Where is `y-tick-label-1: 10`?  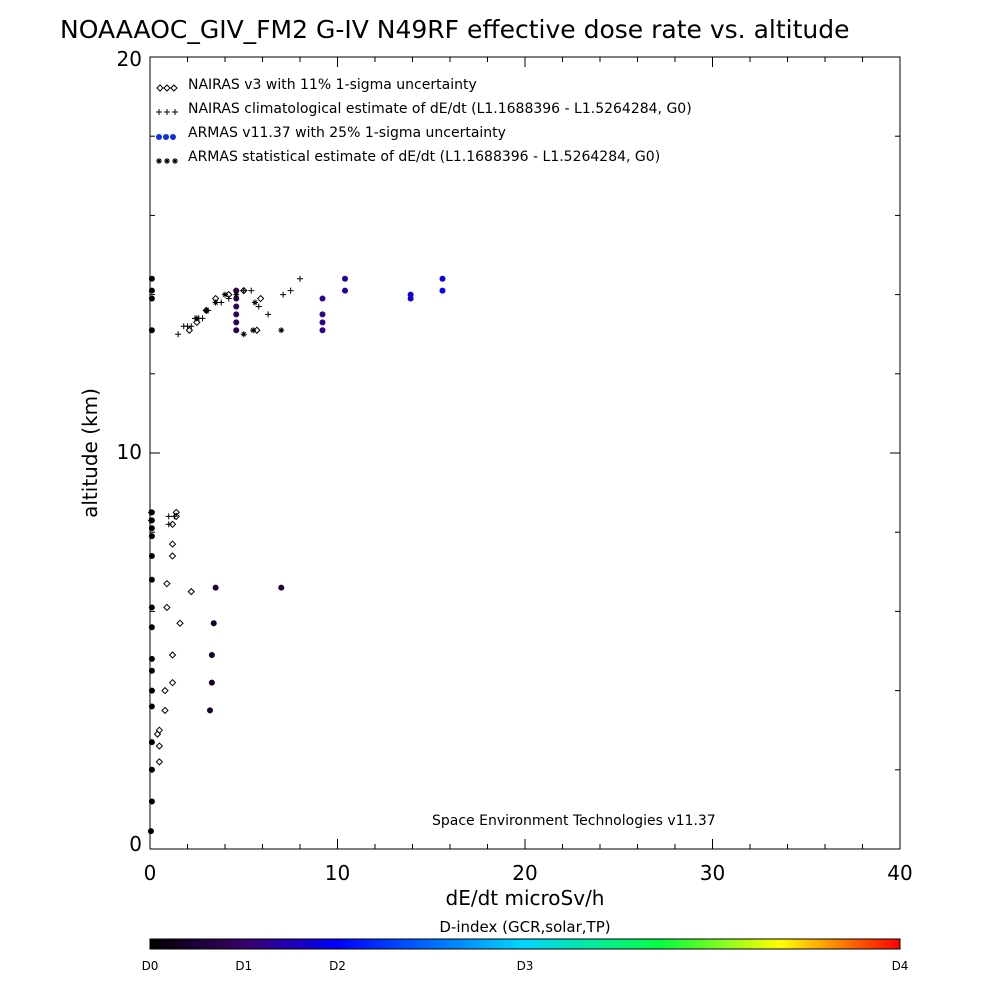 y-tick-label-1: 10 is located at coordinates (129, 452).